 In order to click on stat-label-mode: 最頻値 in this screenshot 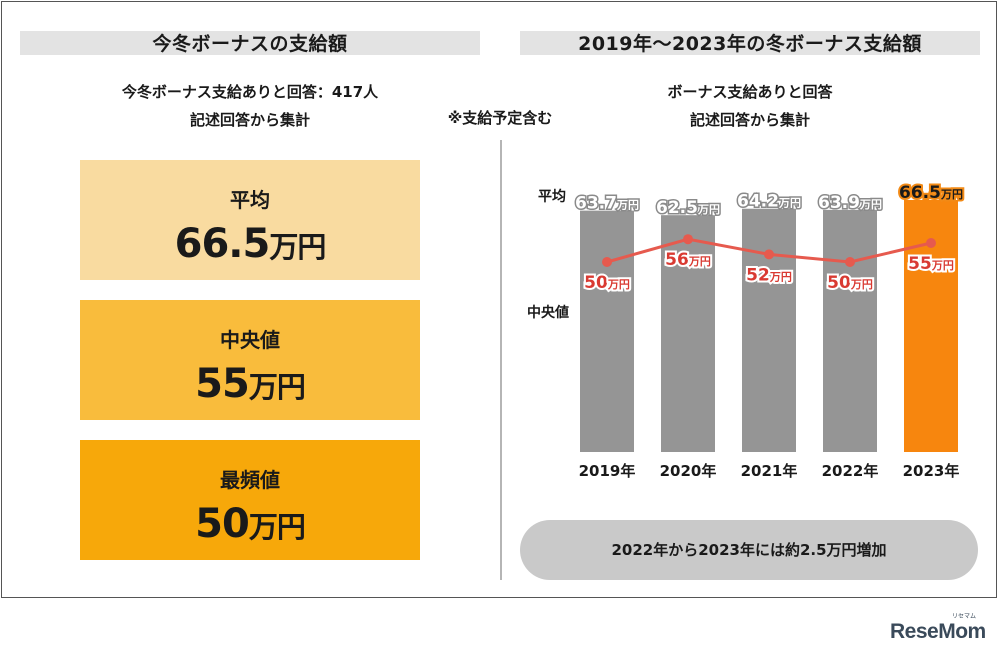, I will do `click(250, 480)`.